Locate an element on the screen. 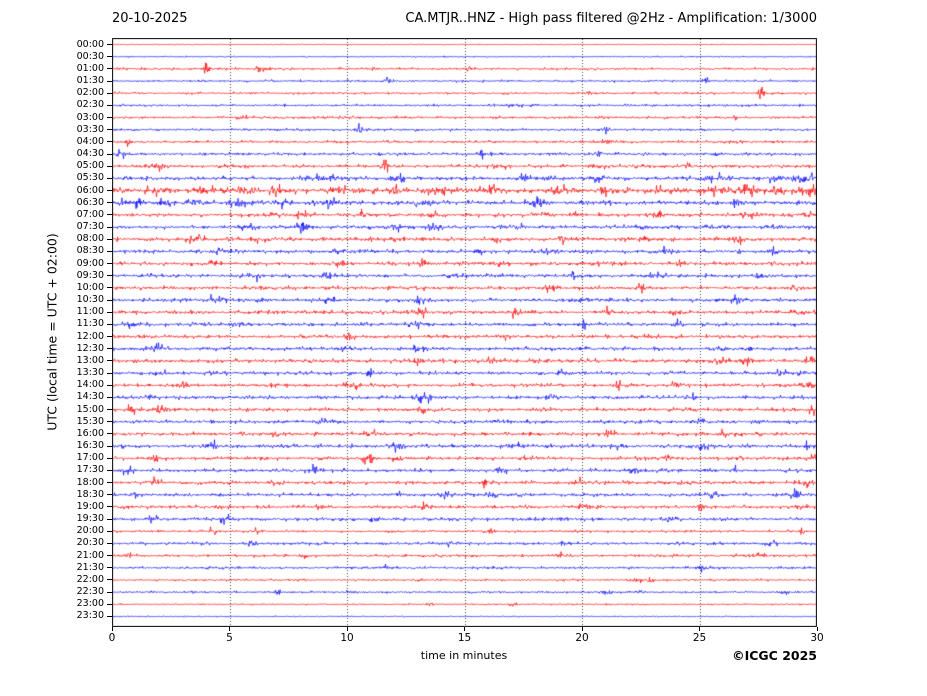 Image resolution: width=927 pixels, height=696 pixels. trace-time-label: 05:30 is located at coordinates (90, 178).